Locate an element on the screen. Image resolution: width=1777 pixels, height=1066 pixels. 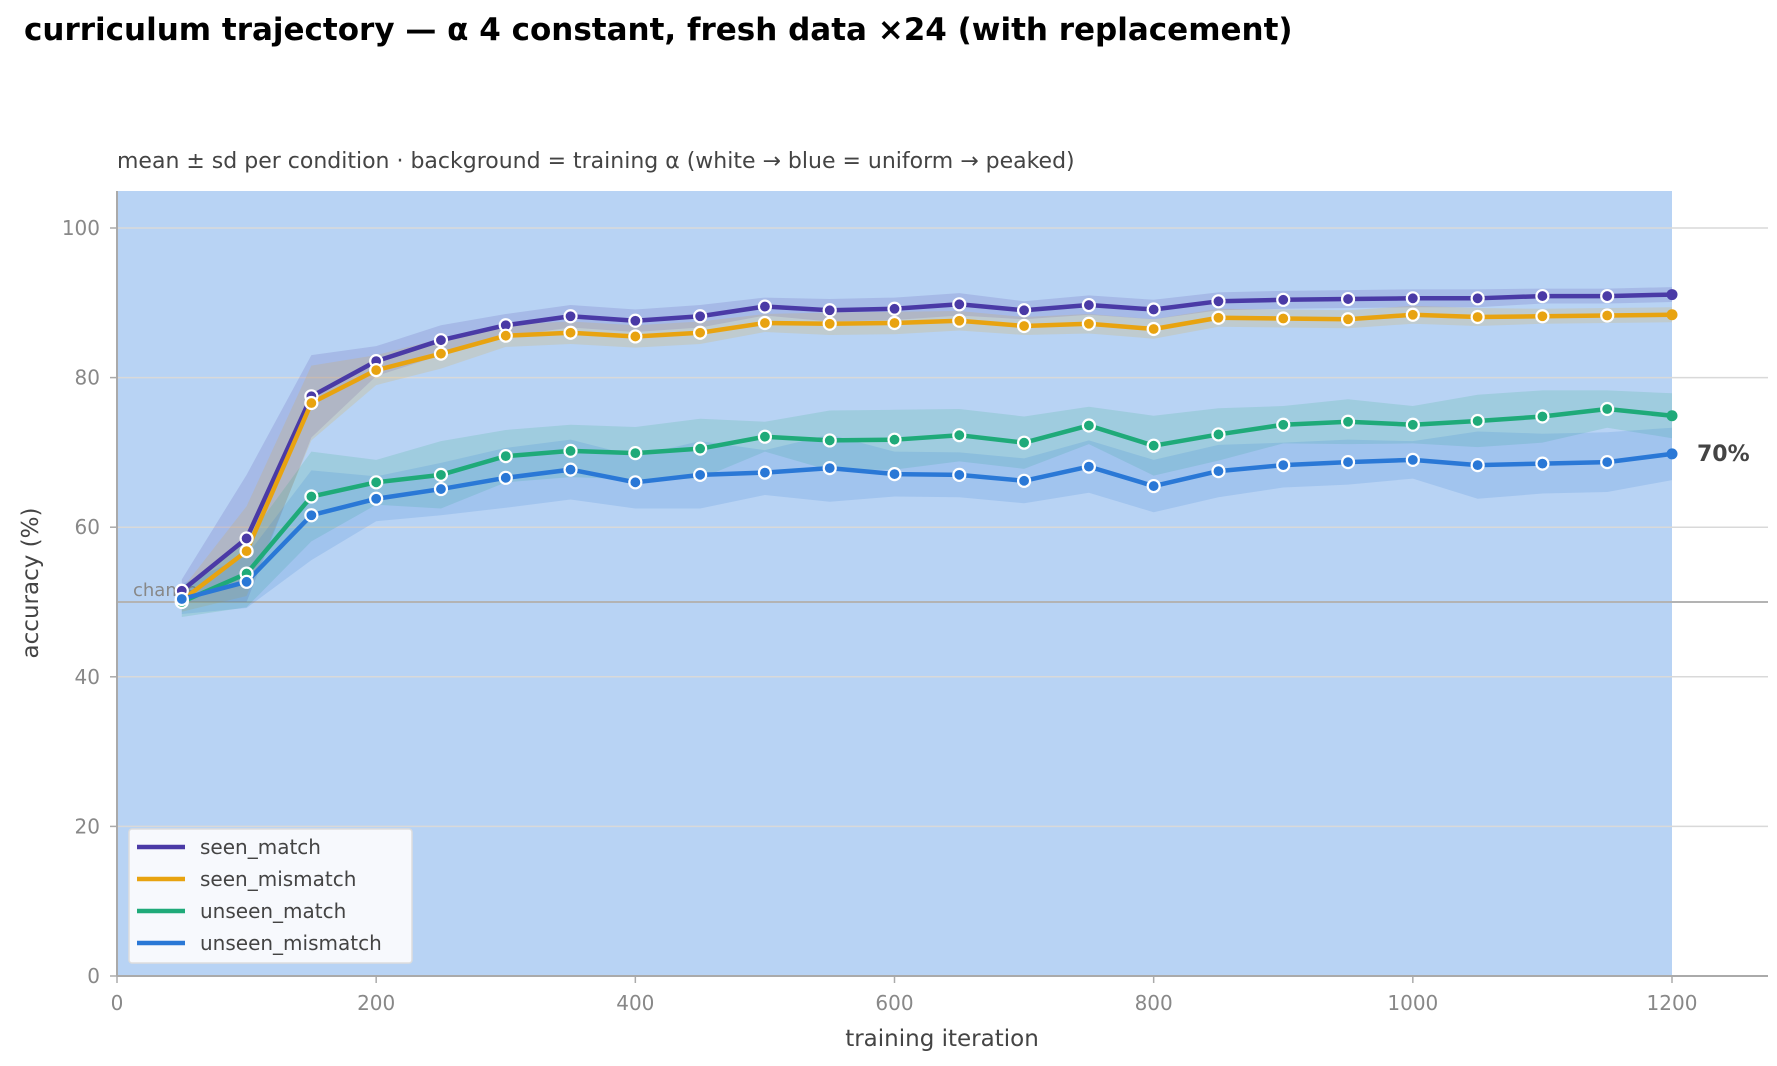
x-tick-label: 1000 is located at coordinates (1412, 1003).